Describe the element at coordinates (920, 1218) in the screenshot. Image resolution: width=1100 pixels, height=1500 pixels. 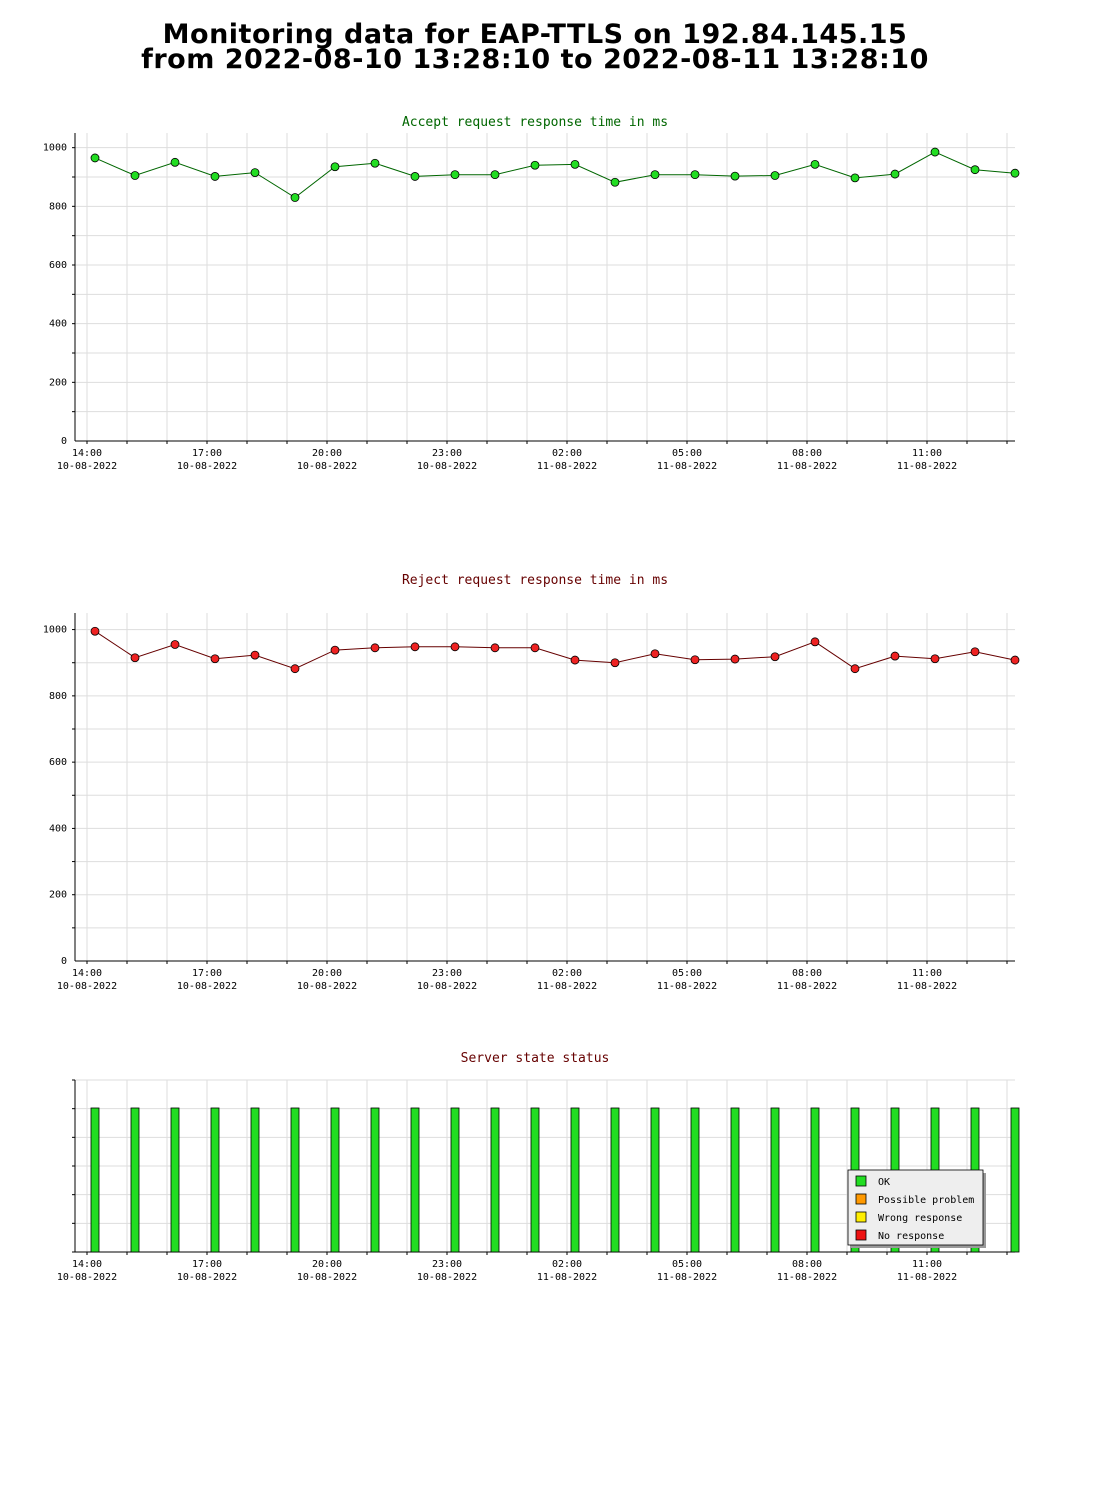
I see `legend-label: Wrong response` at that location.